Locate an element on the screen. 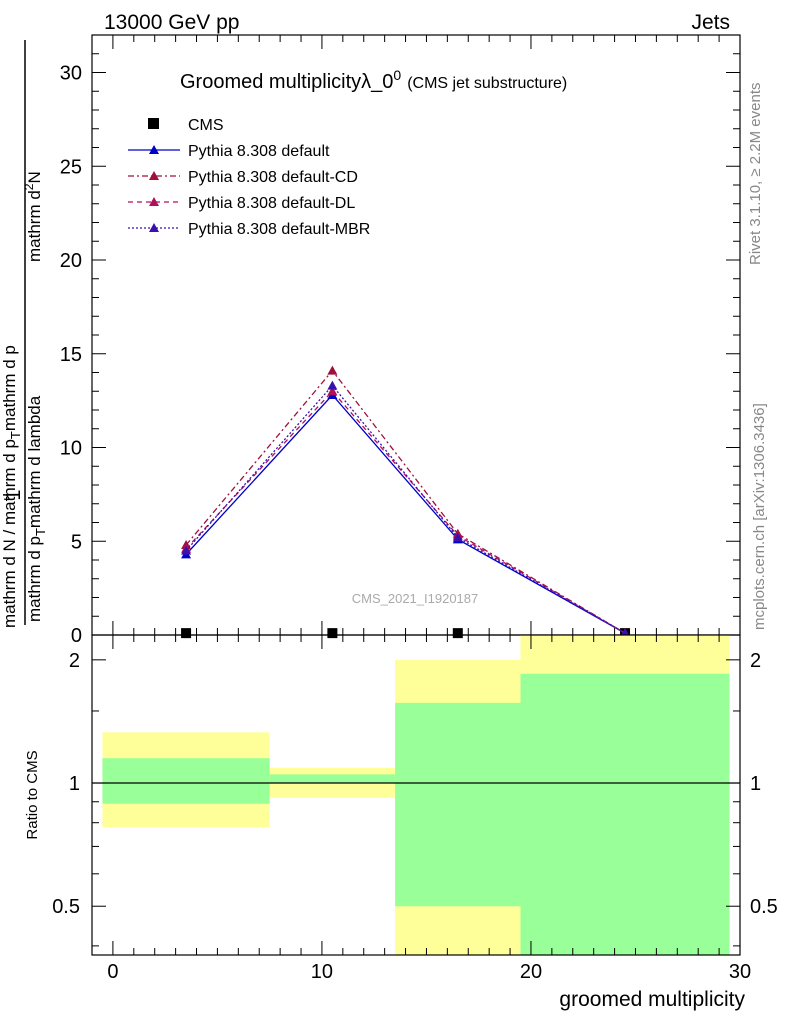  ratio-xtick-label: 30 is located at coordinates (740, 972).